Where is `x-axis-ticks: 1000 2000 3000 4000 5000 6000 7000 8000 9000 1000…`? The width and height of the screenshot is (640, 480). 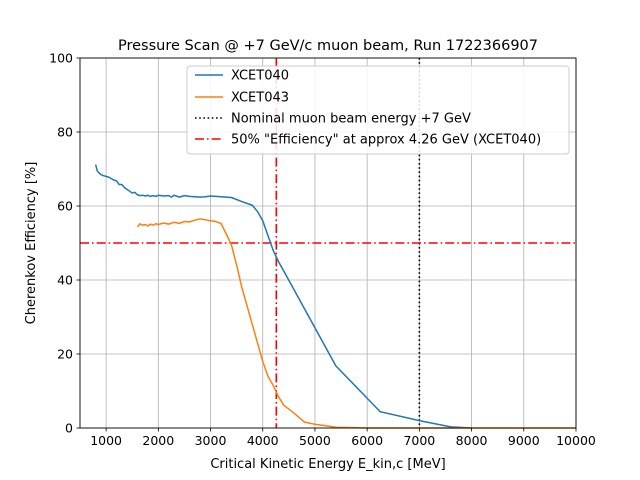 x-axis-ticks: 1000 2000 3000 4000 5000 6000 7000 8000 9000 1000… is located at coordinates (343, 438).